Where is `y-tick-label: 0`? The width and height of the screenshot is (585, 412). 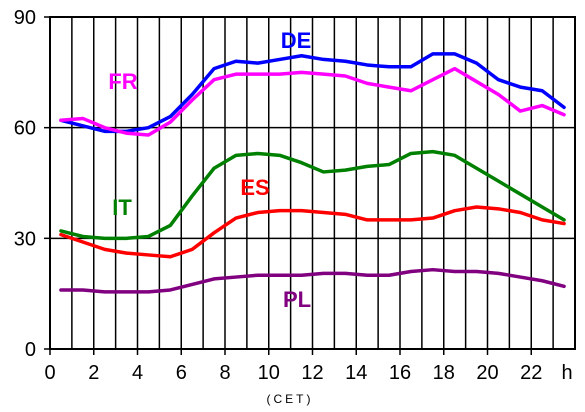 y-tick-label: 0 is located at coordinates (30, 350).